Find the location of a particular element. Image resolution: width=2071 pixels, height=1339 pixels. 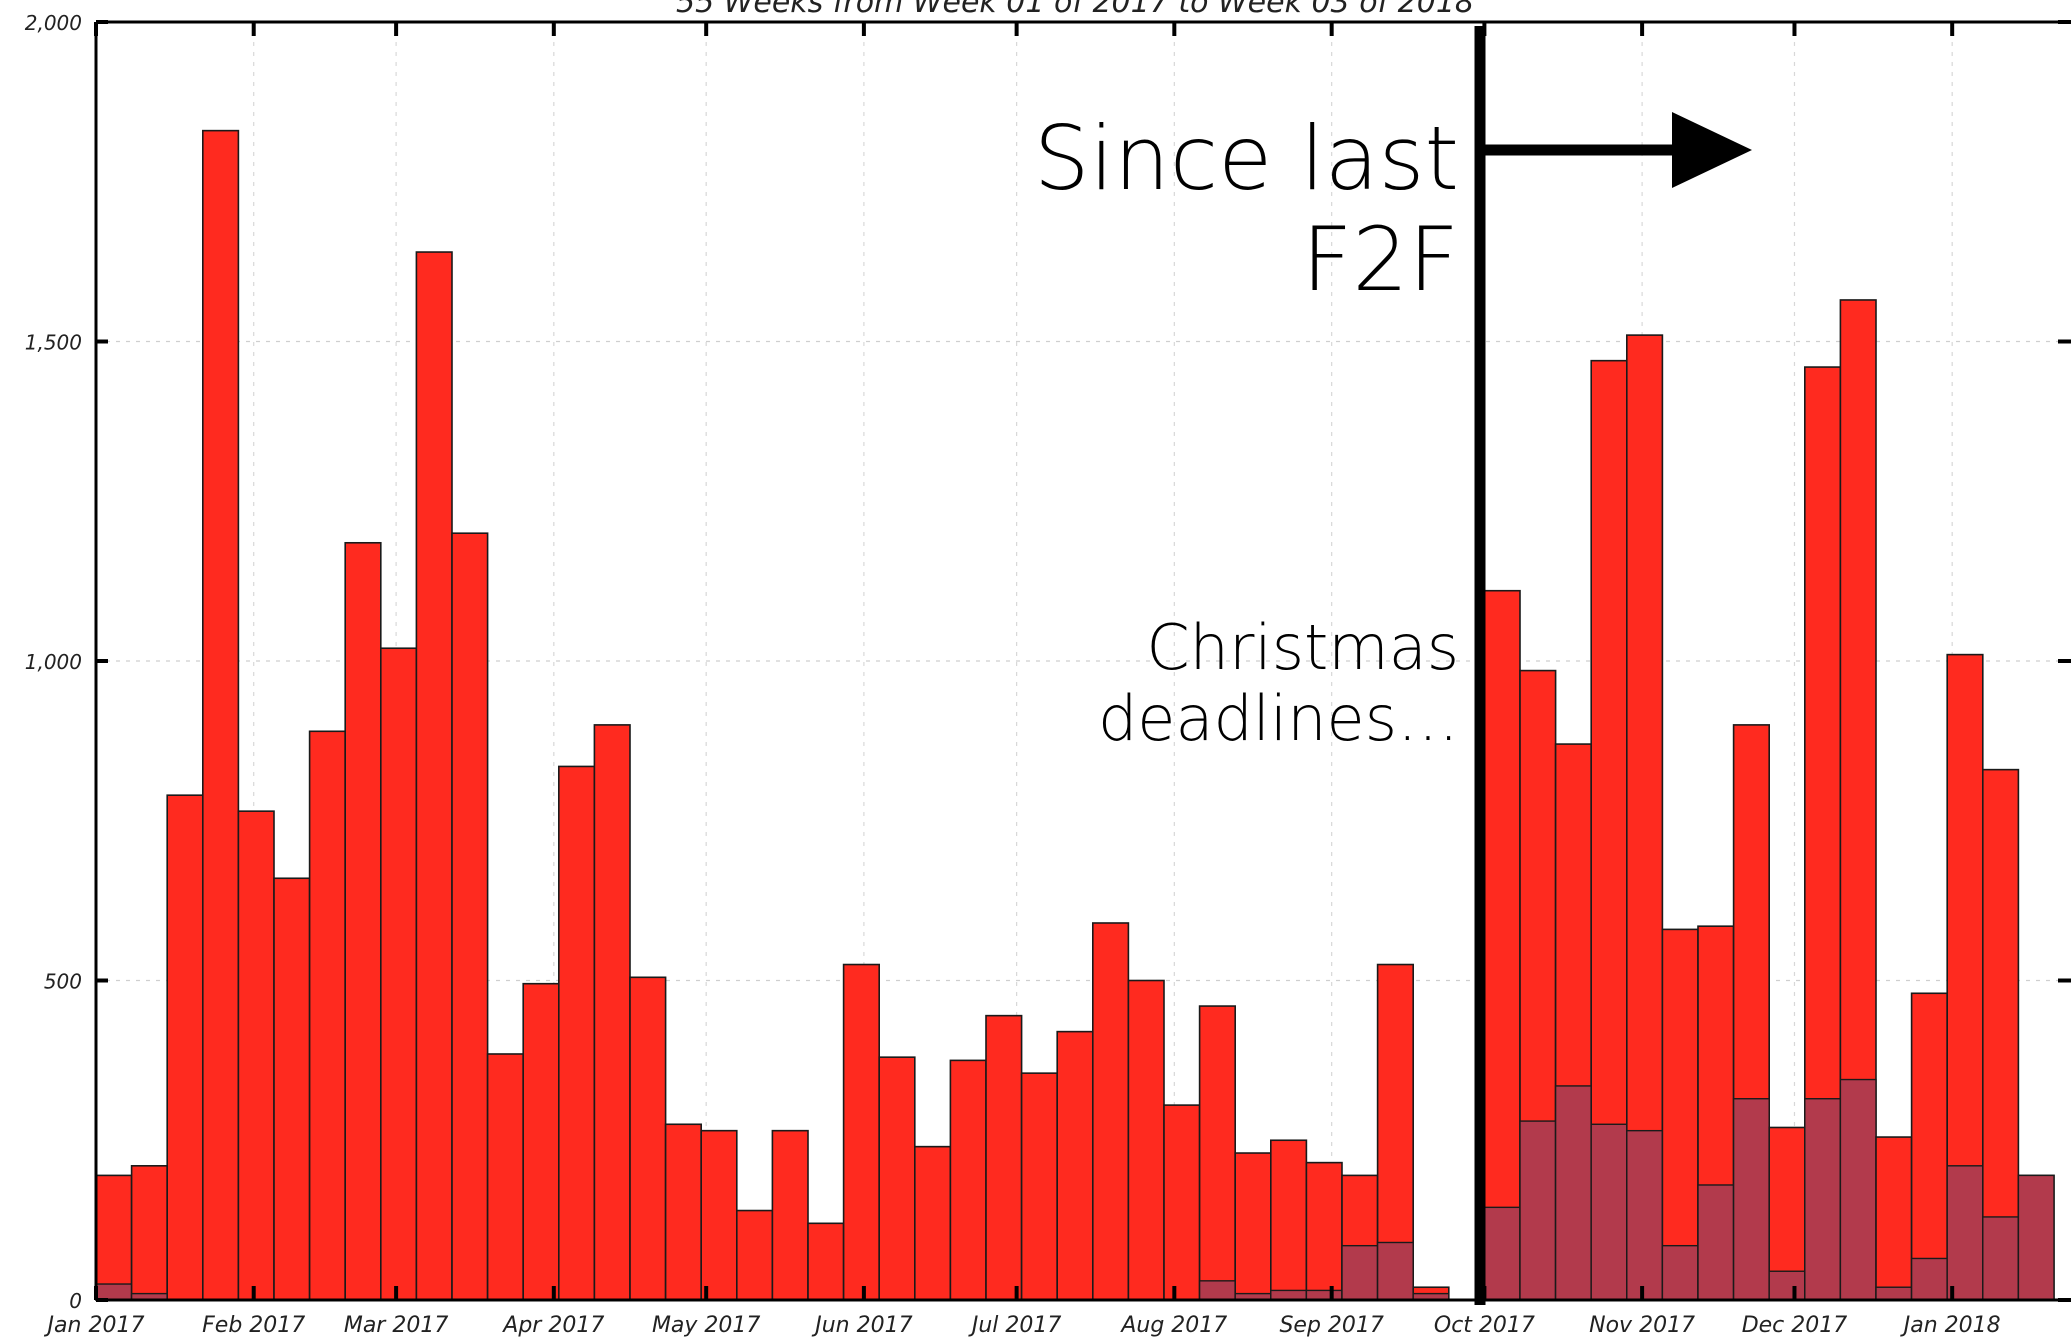

since-last-f2f-annotation: Since last F2F is located at coordinates (1246, 209).